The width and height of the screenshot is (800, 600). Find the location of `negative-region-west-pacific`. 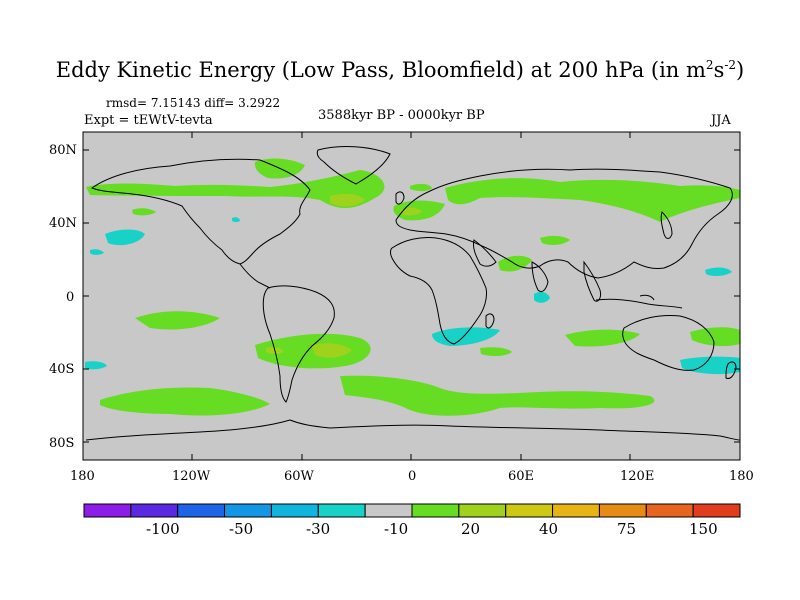

negative-region-west-pacific is located at coordinates (718, 272).